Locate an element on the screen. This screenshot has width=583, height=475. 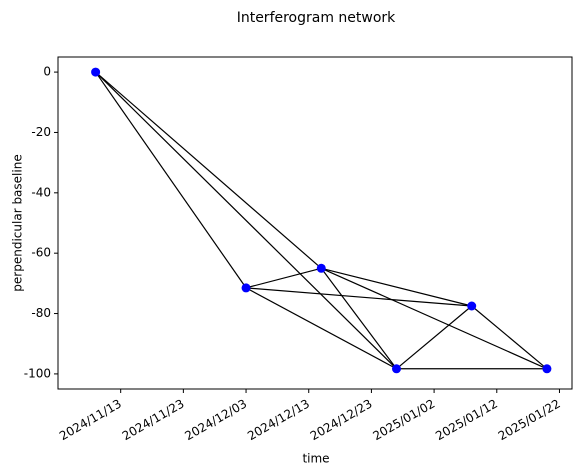
y-tick-label: -40 is located at coordinates (41, 192).